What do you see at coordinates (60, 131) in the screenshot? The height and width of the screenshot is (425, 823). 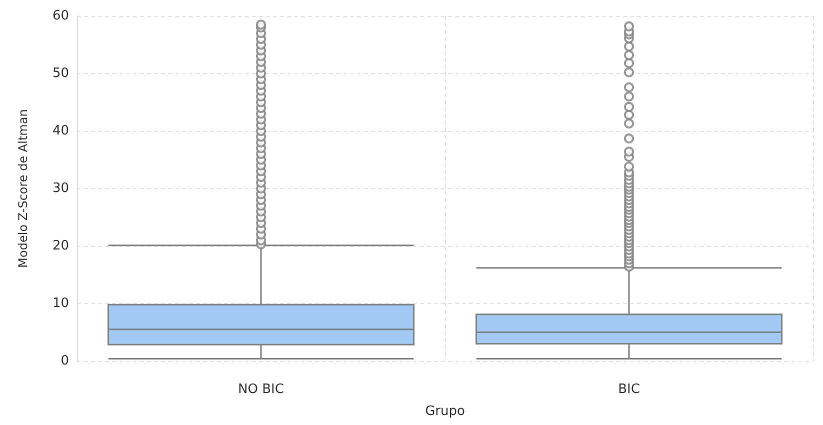 I see `y-tick-label: 40` at bounding box center [60, 131].